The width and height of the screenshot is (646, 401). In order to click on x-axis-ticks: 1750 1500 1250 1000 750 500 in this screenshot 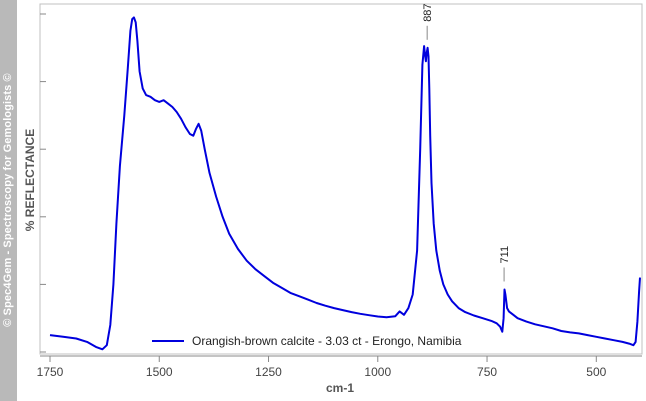, I will do `click(322, 367)`.